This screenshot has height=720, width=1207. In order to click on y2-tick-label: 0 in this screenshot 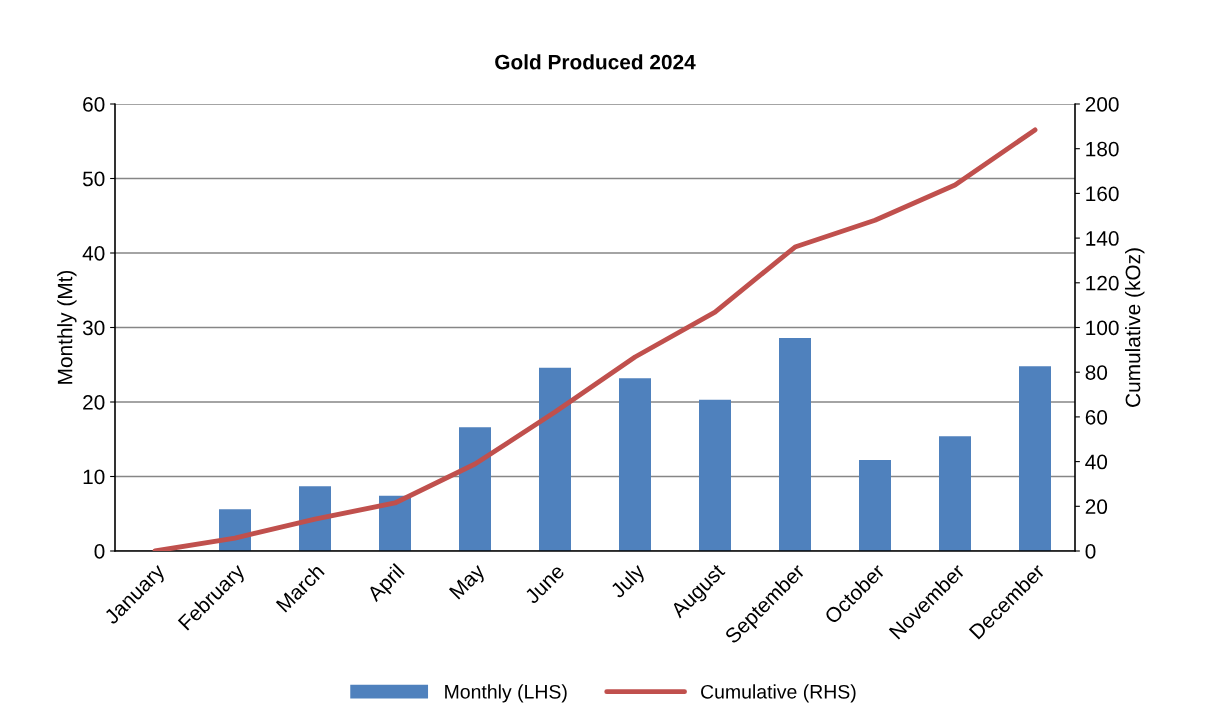, I will do `click(1090, 551)`.